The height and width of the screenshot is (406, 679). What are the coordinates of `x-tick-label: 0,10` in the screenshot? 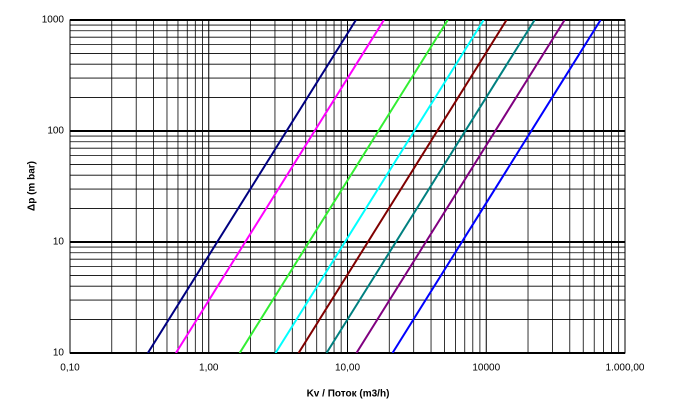 It's located at (70, 368).